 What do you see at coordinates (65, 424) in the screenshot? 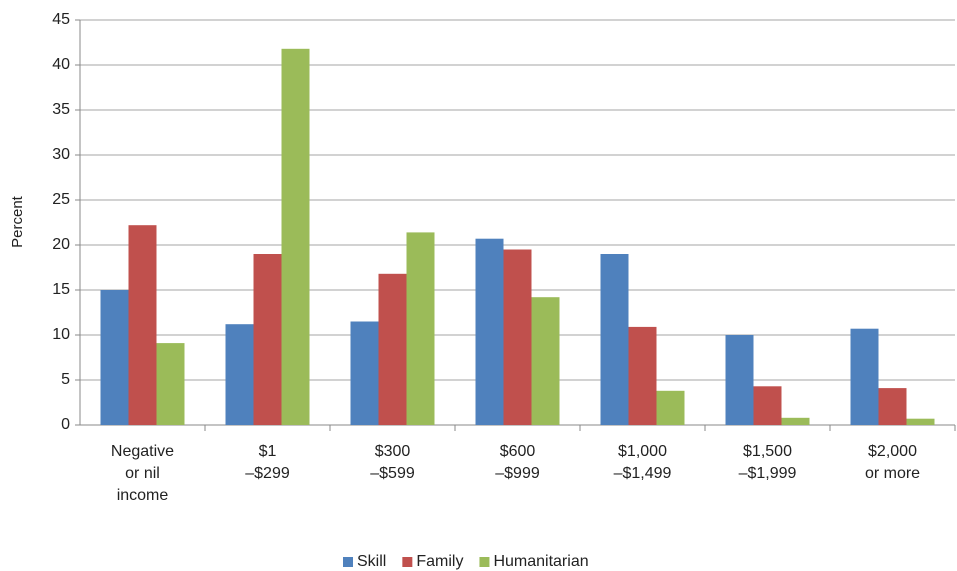
I see `y-tick-label: 0` at bounding box center [65, 424].